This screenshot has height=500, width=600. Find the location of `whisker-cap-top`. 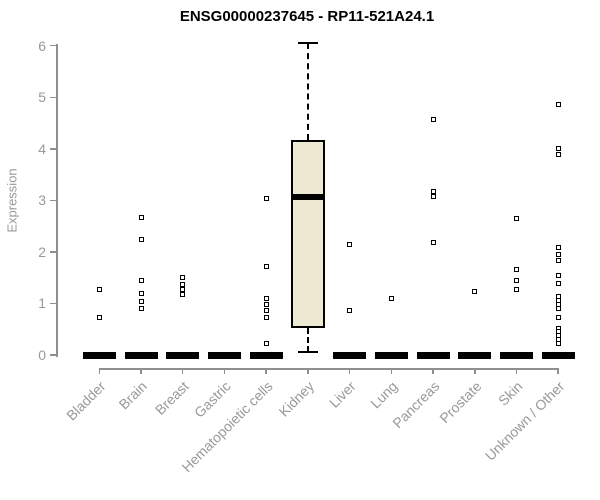

whisker-cap-top is located at coordinates (307, 43).